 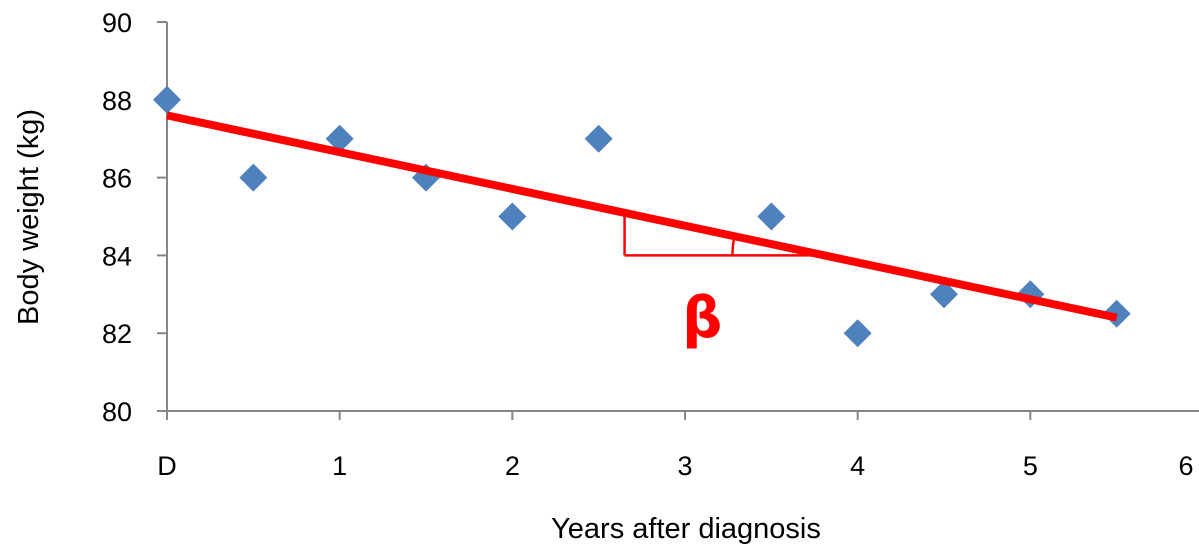 I want to click on y-axis-title: Body weight (kg), so click(x=29, y=217).